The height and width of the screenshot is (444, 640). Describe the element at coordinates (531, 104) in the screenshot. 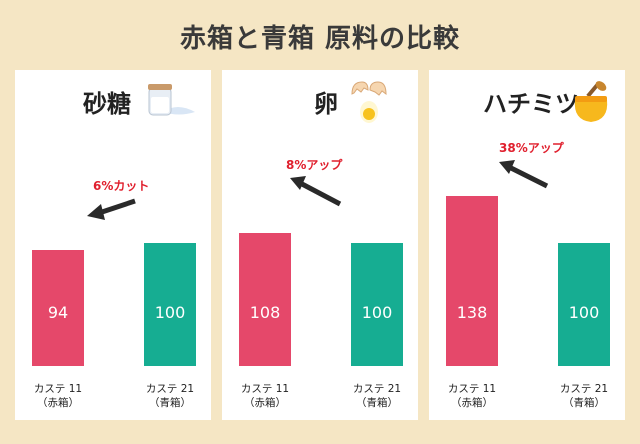

I see `chart-title: ハチミツ` at that location.